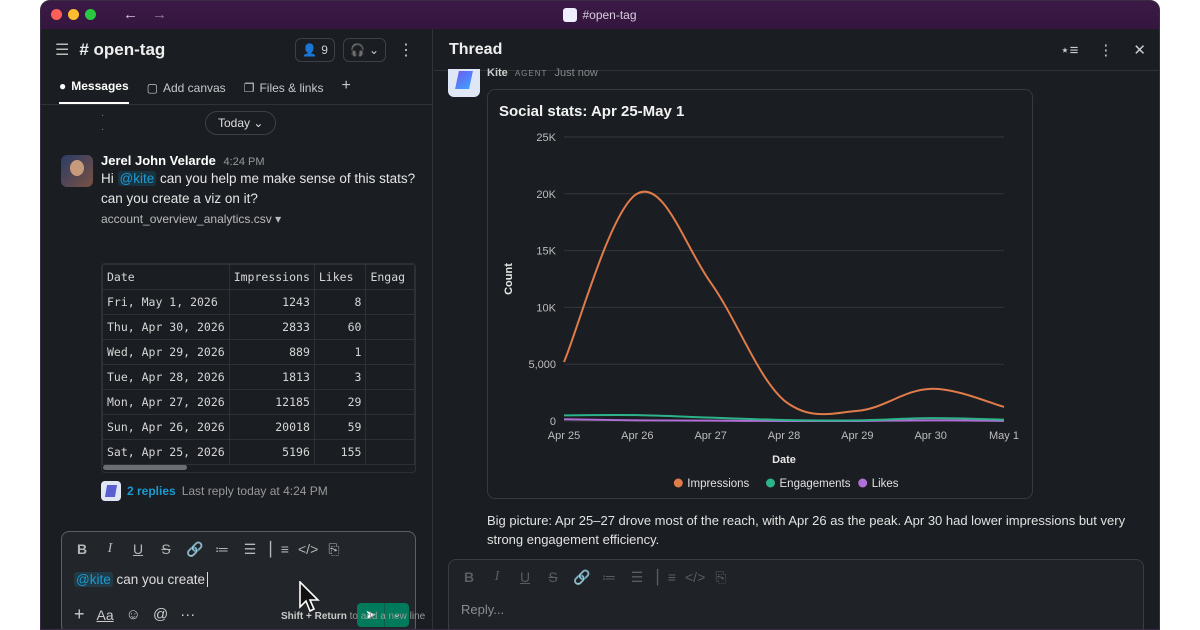 Image resolution: width=1200 pixels, height=630 pixels. I want to click on table-cell: 60, so click(340, 327).